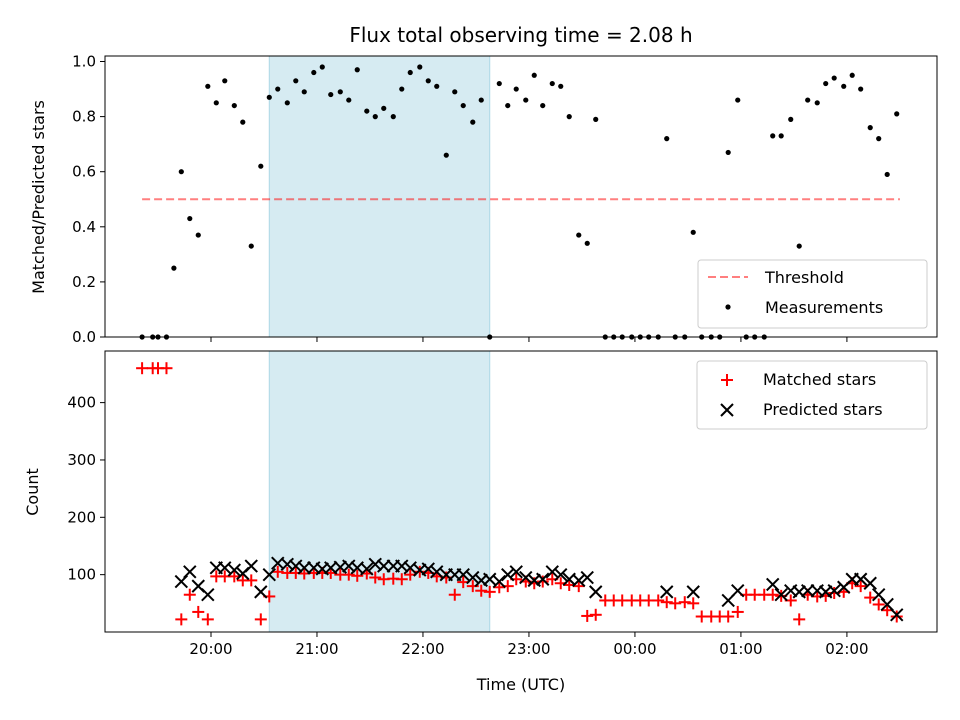 The image size is (960, 720). What do you see at coordinates (84, 337) in the screenshot?
I see `ratio-y-tick-label: 0.0` at bounding box center [84, 337].